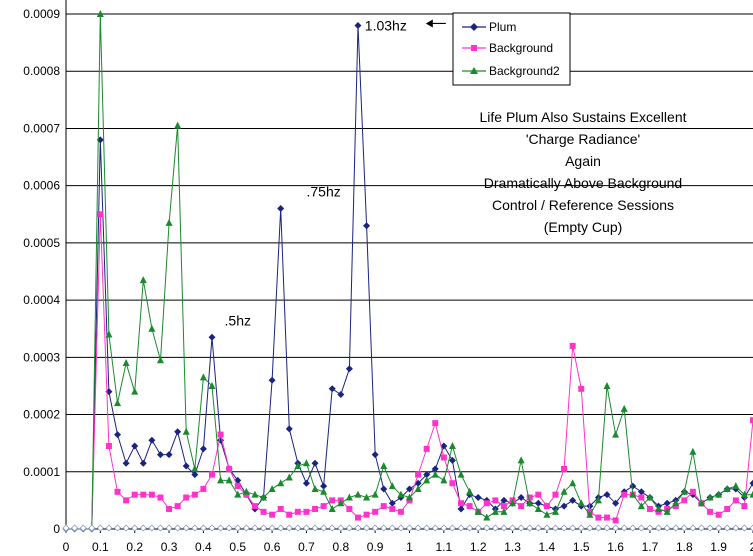 Image resolution: width=753 pixels, height=556 pixels. What do you see at coordinates (684, 547) in the screenshot?
I see `x-tick-label: 1.8` at bounding box center [684, 547].